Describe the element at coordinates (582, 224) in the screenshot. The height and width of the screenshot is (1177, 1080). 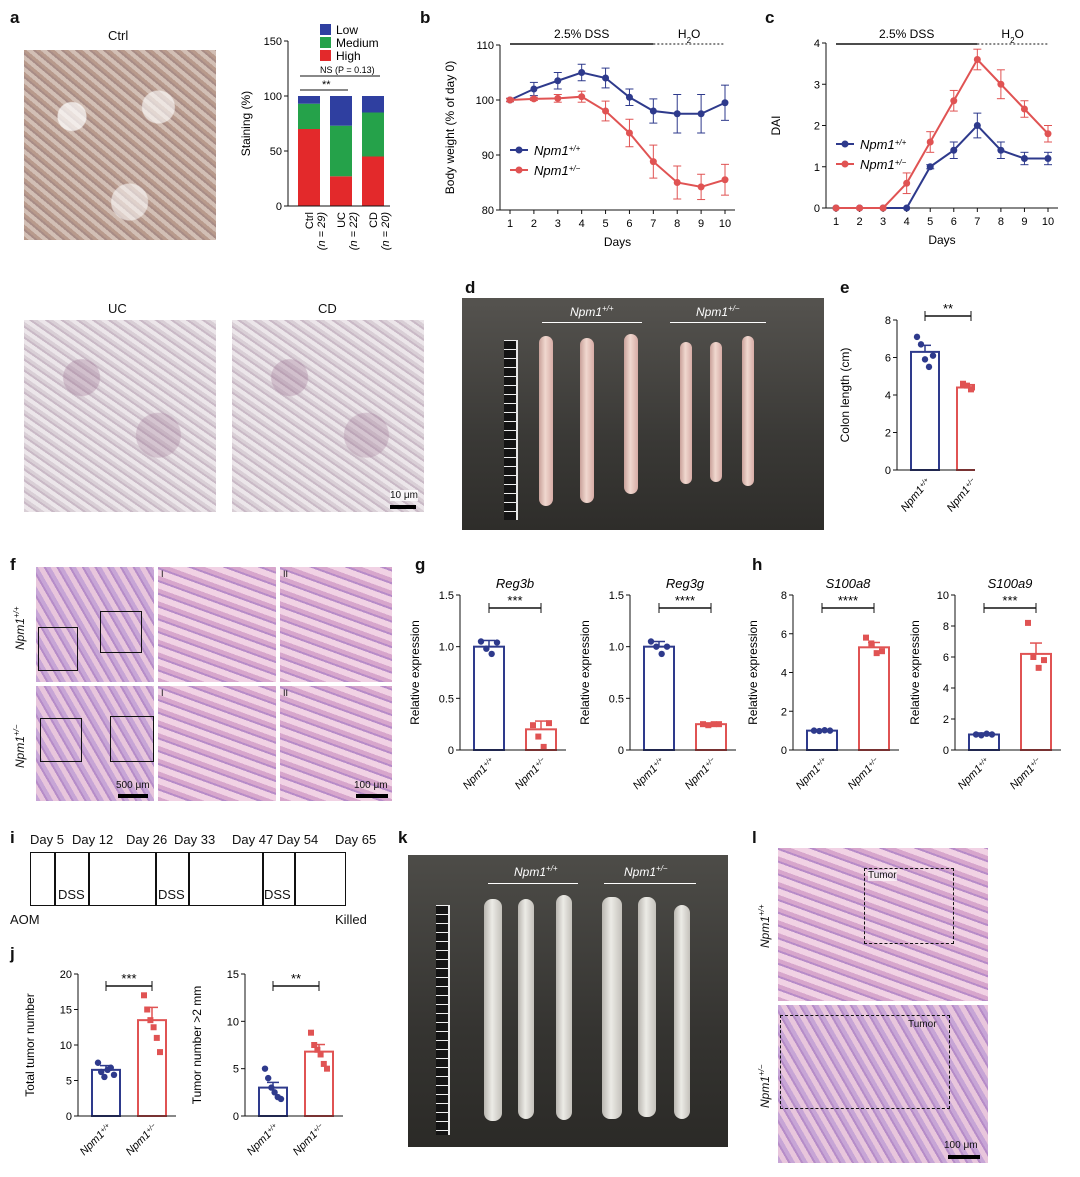
I see `x-tick-label: 4` at that location.